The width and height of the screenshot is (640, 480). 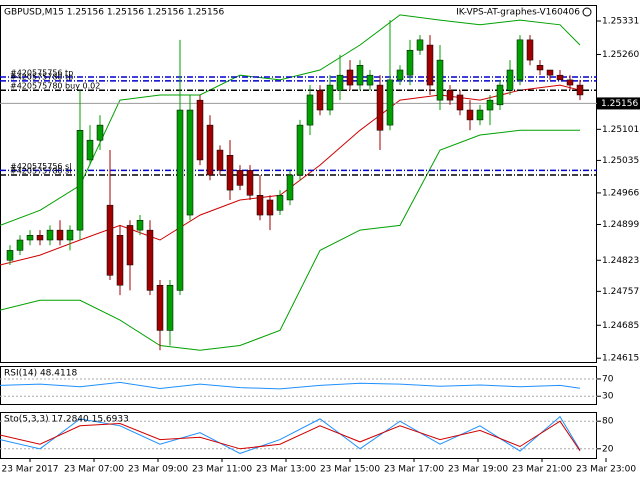 What do you see at coordinates (286, 470) in the screenshot?
I see `x-tick-label: 23 Mar 13:00` at bounding box center [286, 470].